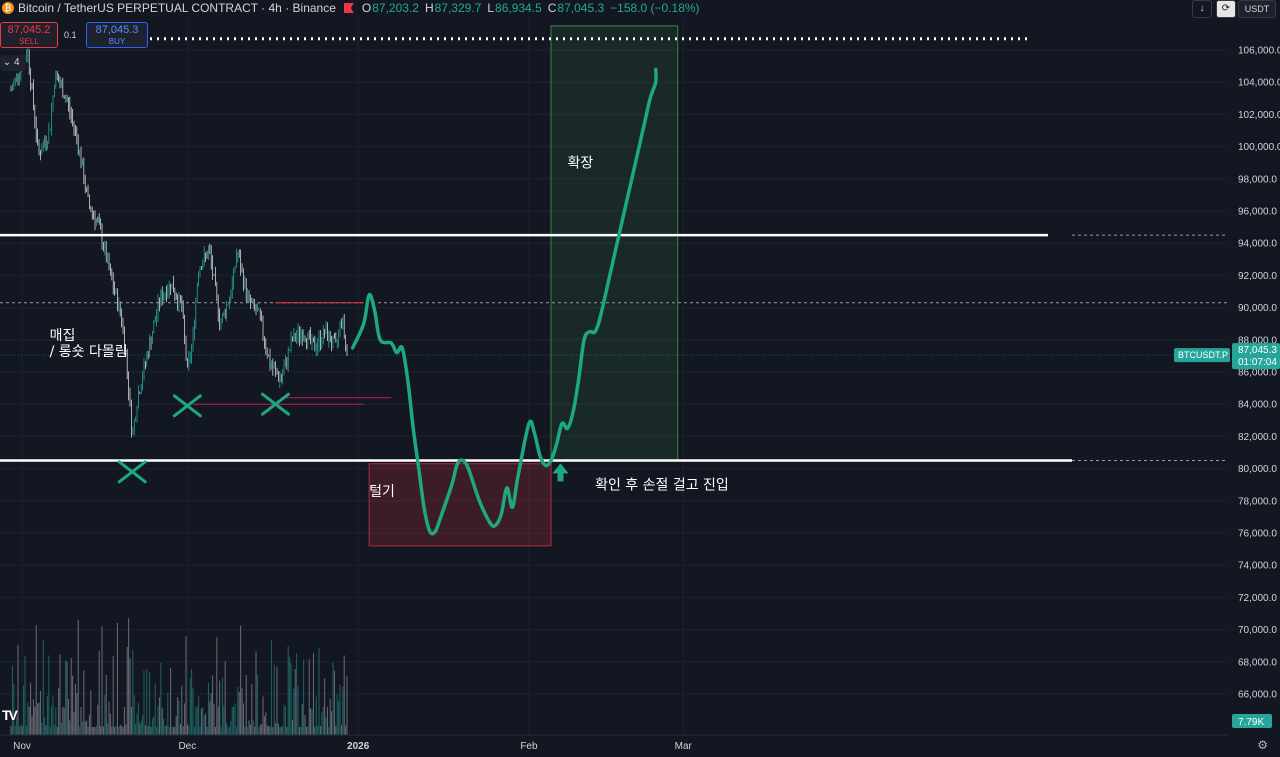 This screenshot has height=757, width=1280. What do you see at coordinates (1257, 308) in the screenshot?
I see `price-tick-label: 90,000.0` at bounding box center [1257, 308].